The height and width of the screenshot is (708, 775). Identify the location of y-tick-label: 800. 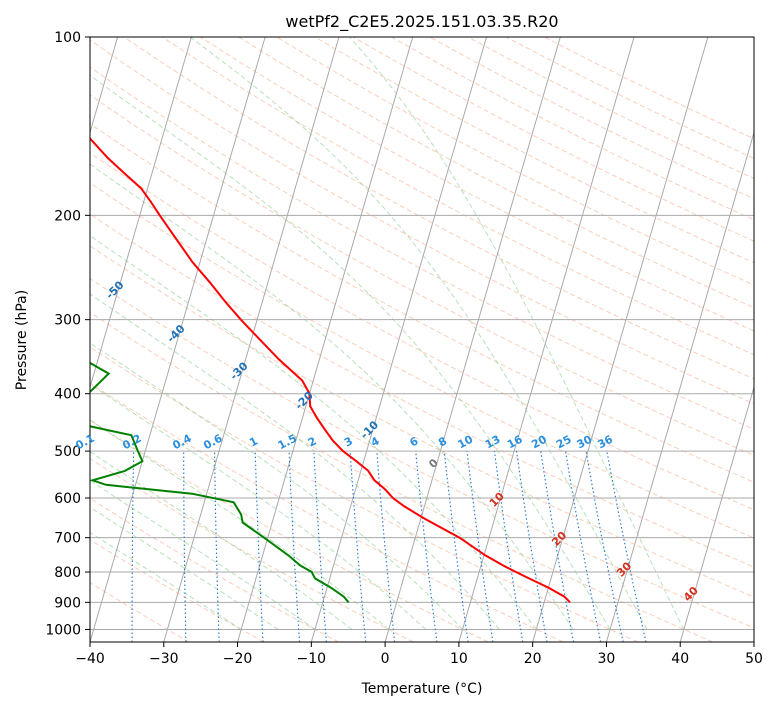
(67, 573).